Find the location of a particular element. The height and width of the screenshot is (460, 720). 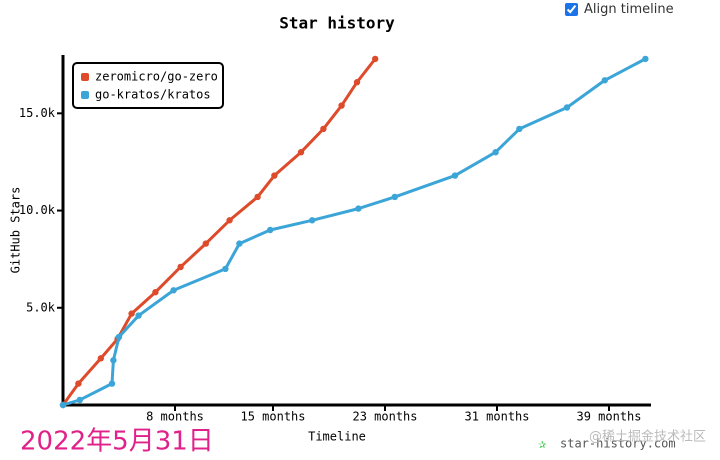

watermark: star-history.com is located at coordinates (618, 444).